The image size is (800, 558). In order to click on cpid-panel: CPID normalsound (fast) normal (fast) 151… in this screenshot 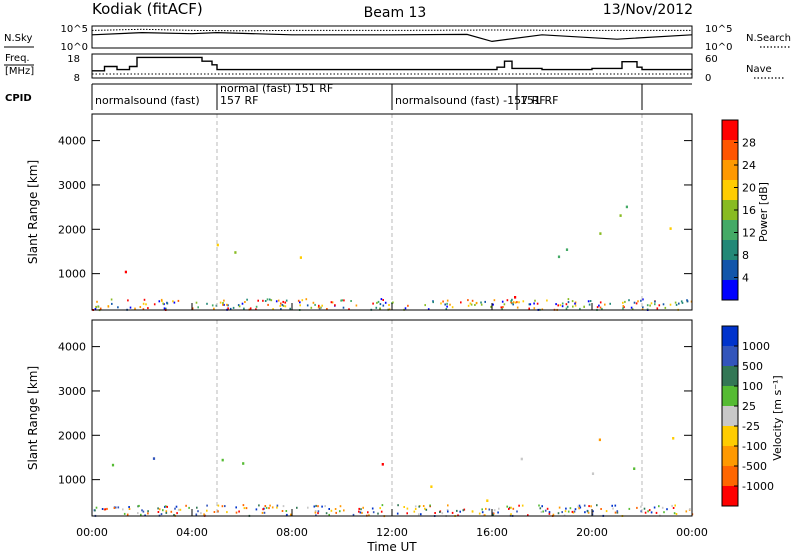, I will do `click(348, 96)`.